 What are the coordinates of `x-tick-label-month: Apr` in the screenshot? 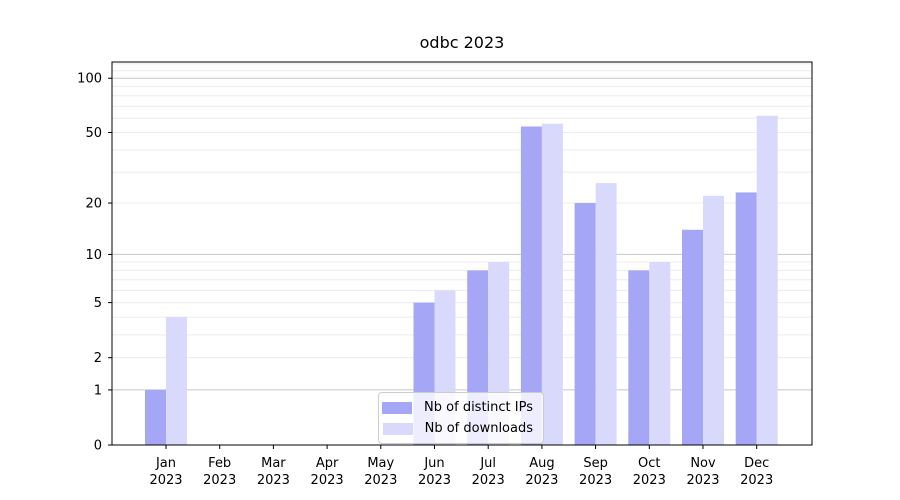 It's located at (327, 463).